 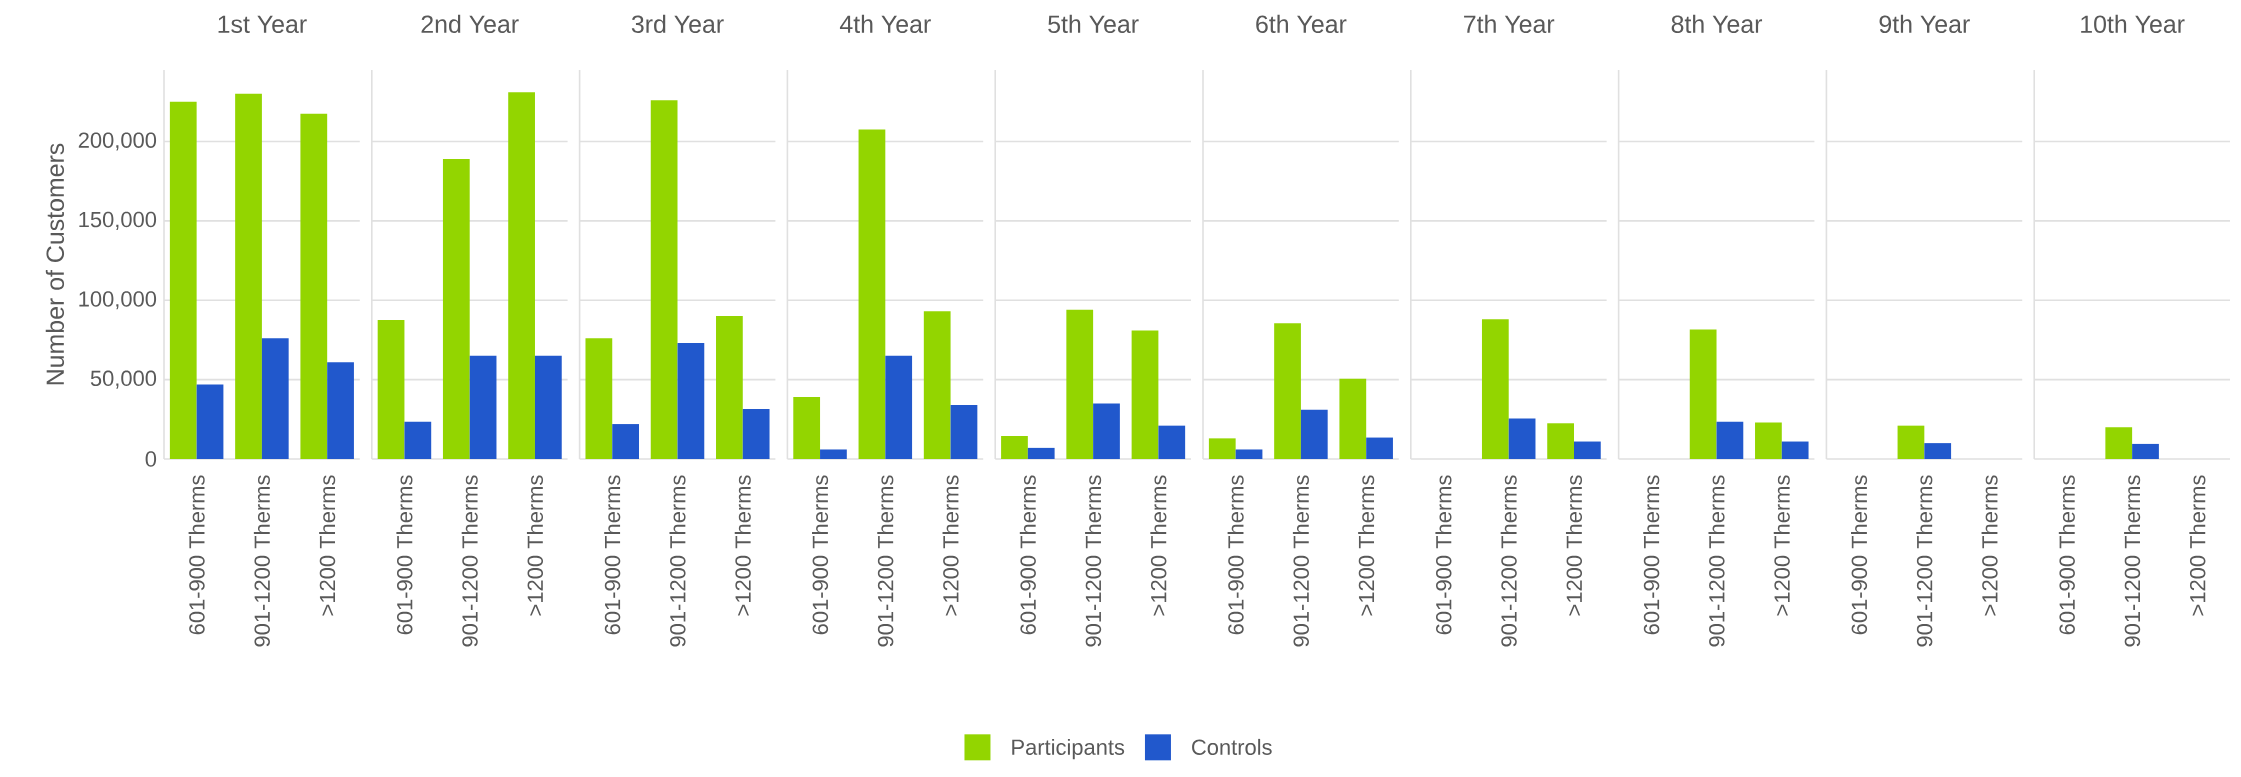 I want to click on chart-title: 5th Year, so click(x=1093, y=23).